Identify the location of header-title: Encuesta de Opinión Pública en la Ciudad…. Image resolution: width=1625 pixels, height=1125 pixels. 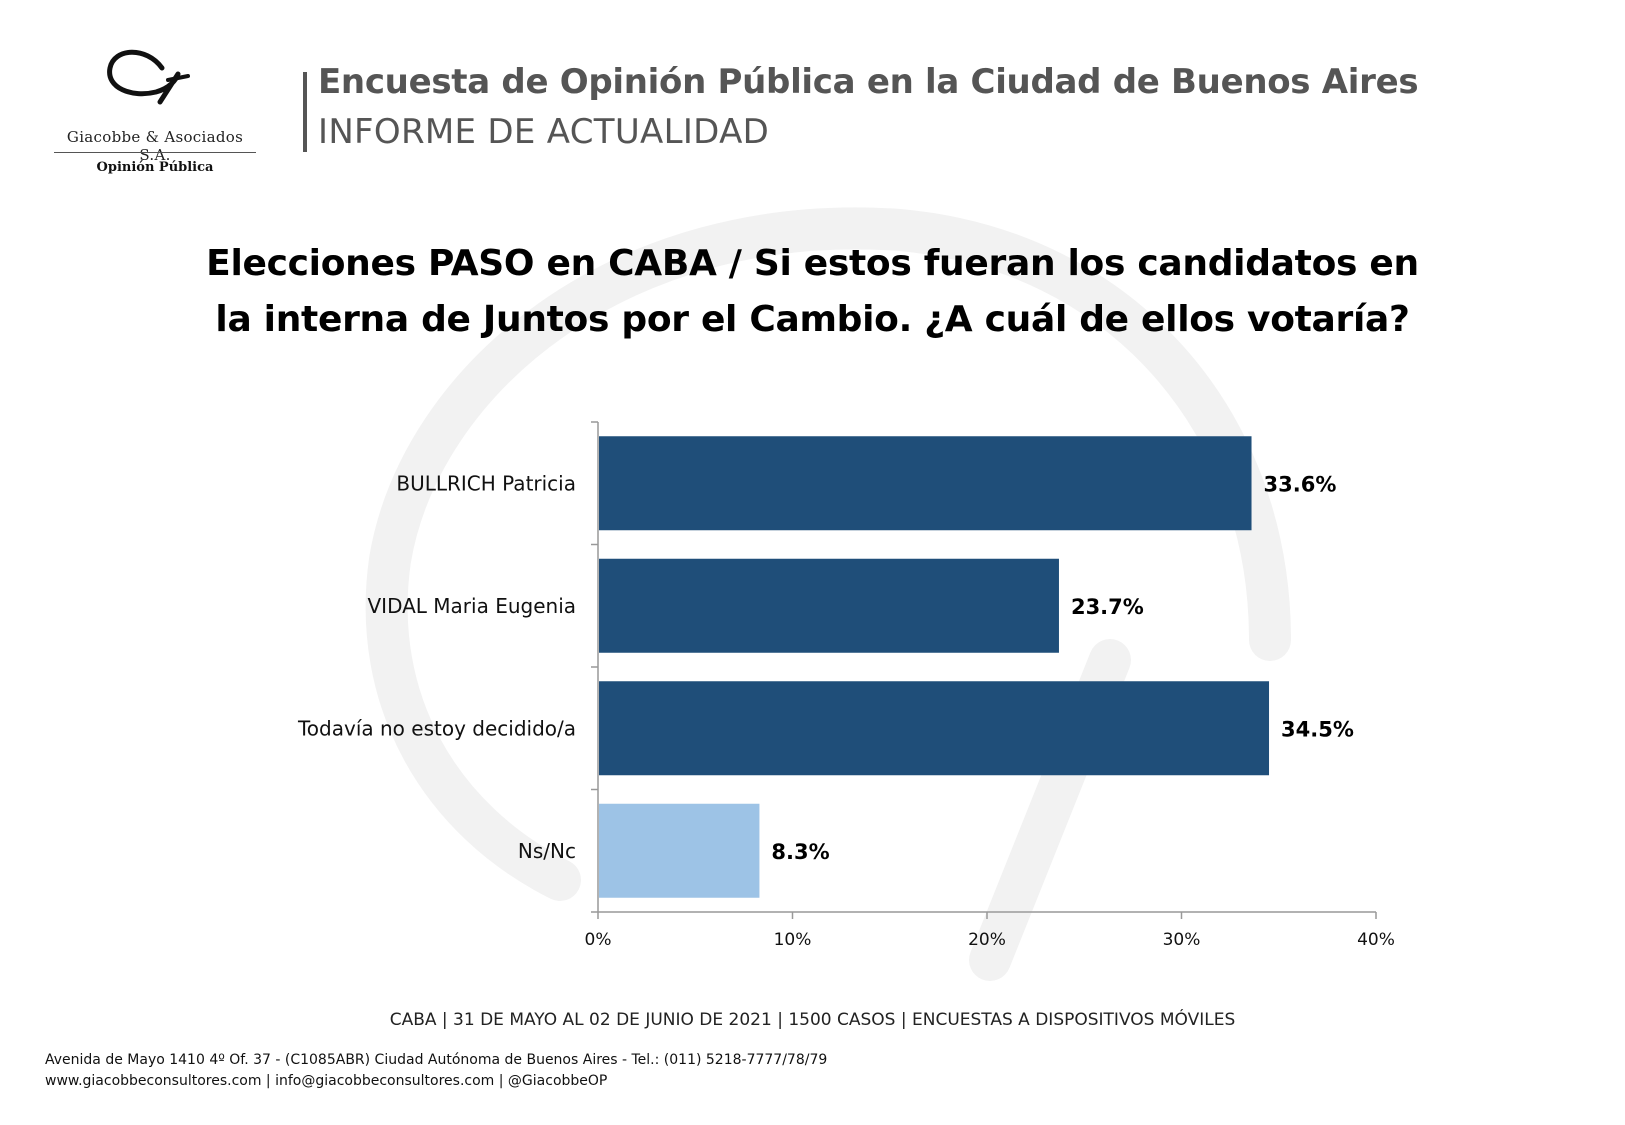
(868, 82).